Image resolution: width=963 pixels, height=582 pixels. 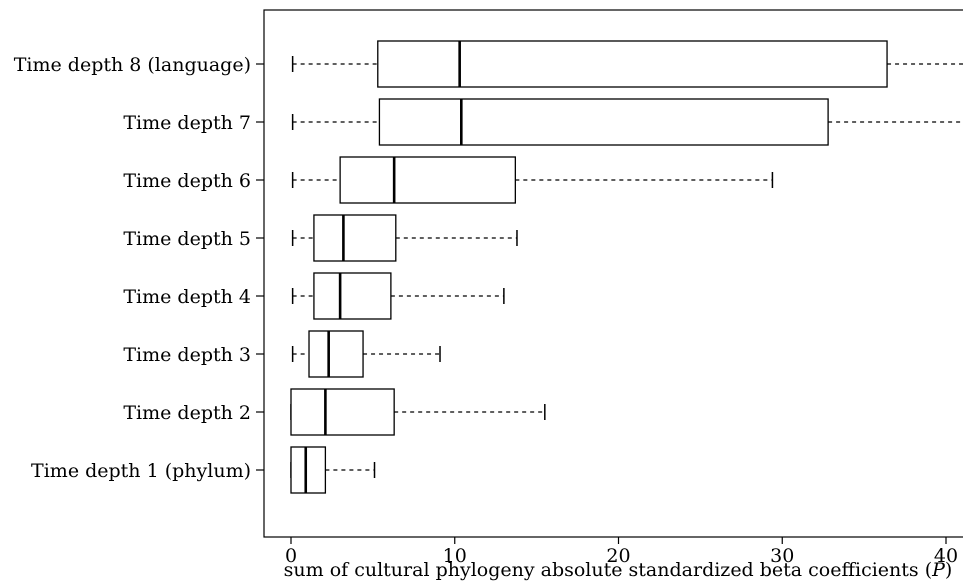 I want to click on y-tick-label: Time depth 2, so click(x=187, y=413).